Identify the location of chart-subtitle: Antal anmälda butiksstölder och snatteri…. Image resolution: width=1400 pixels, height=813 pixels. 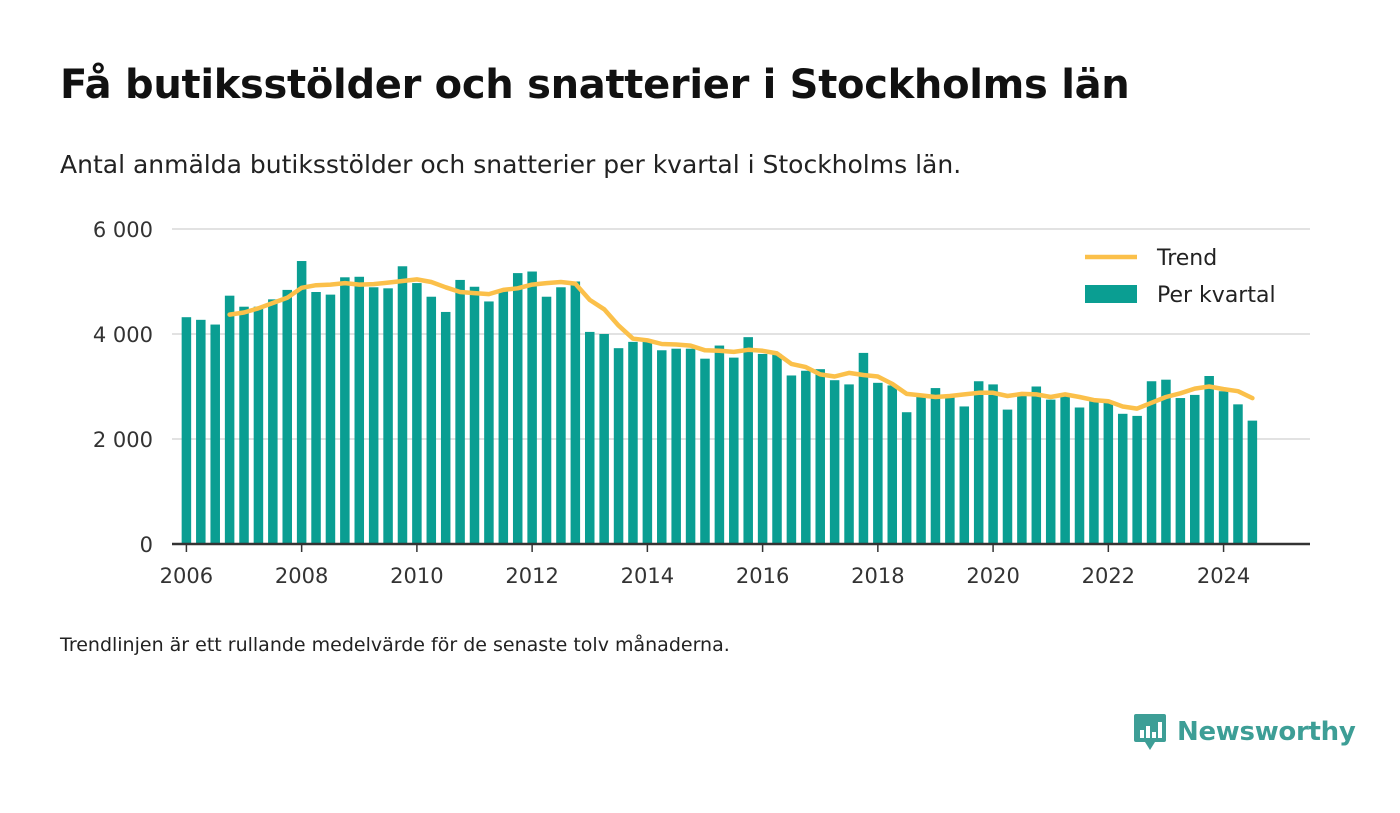
(511, 164).